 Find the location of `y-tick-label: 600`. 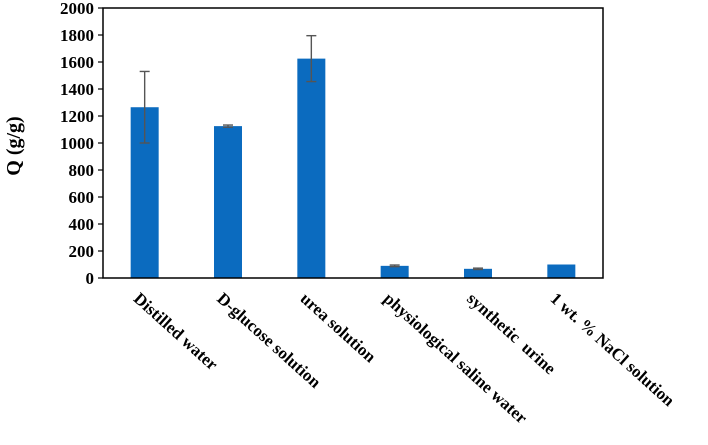

y-tick-label: 600 is located at coordinates (82, 197).